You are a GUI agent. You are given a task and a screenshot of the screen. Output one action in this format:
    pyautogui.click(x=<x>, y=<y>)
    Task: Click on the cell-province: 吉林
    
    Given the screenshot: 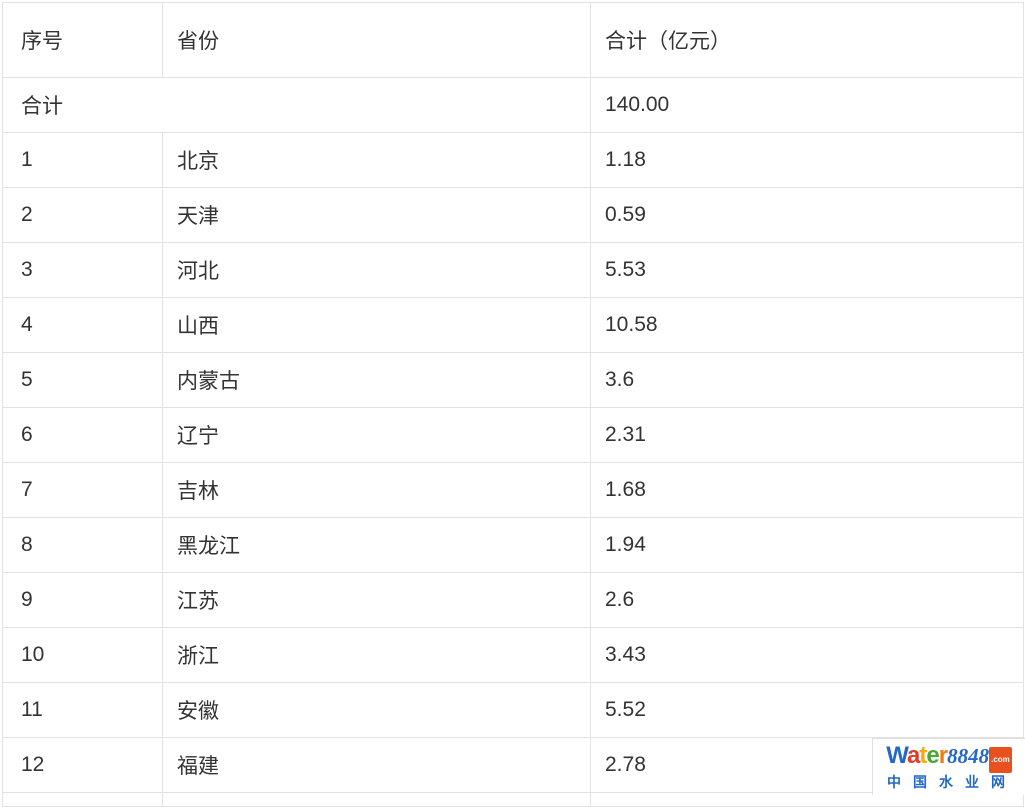 What is the action you would take?
    pyautogui.click(x=376, y=490)
    